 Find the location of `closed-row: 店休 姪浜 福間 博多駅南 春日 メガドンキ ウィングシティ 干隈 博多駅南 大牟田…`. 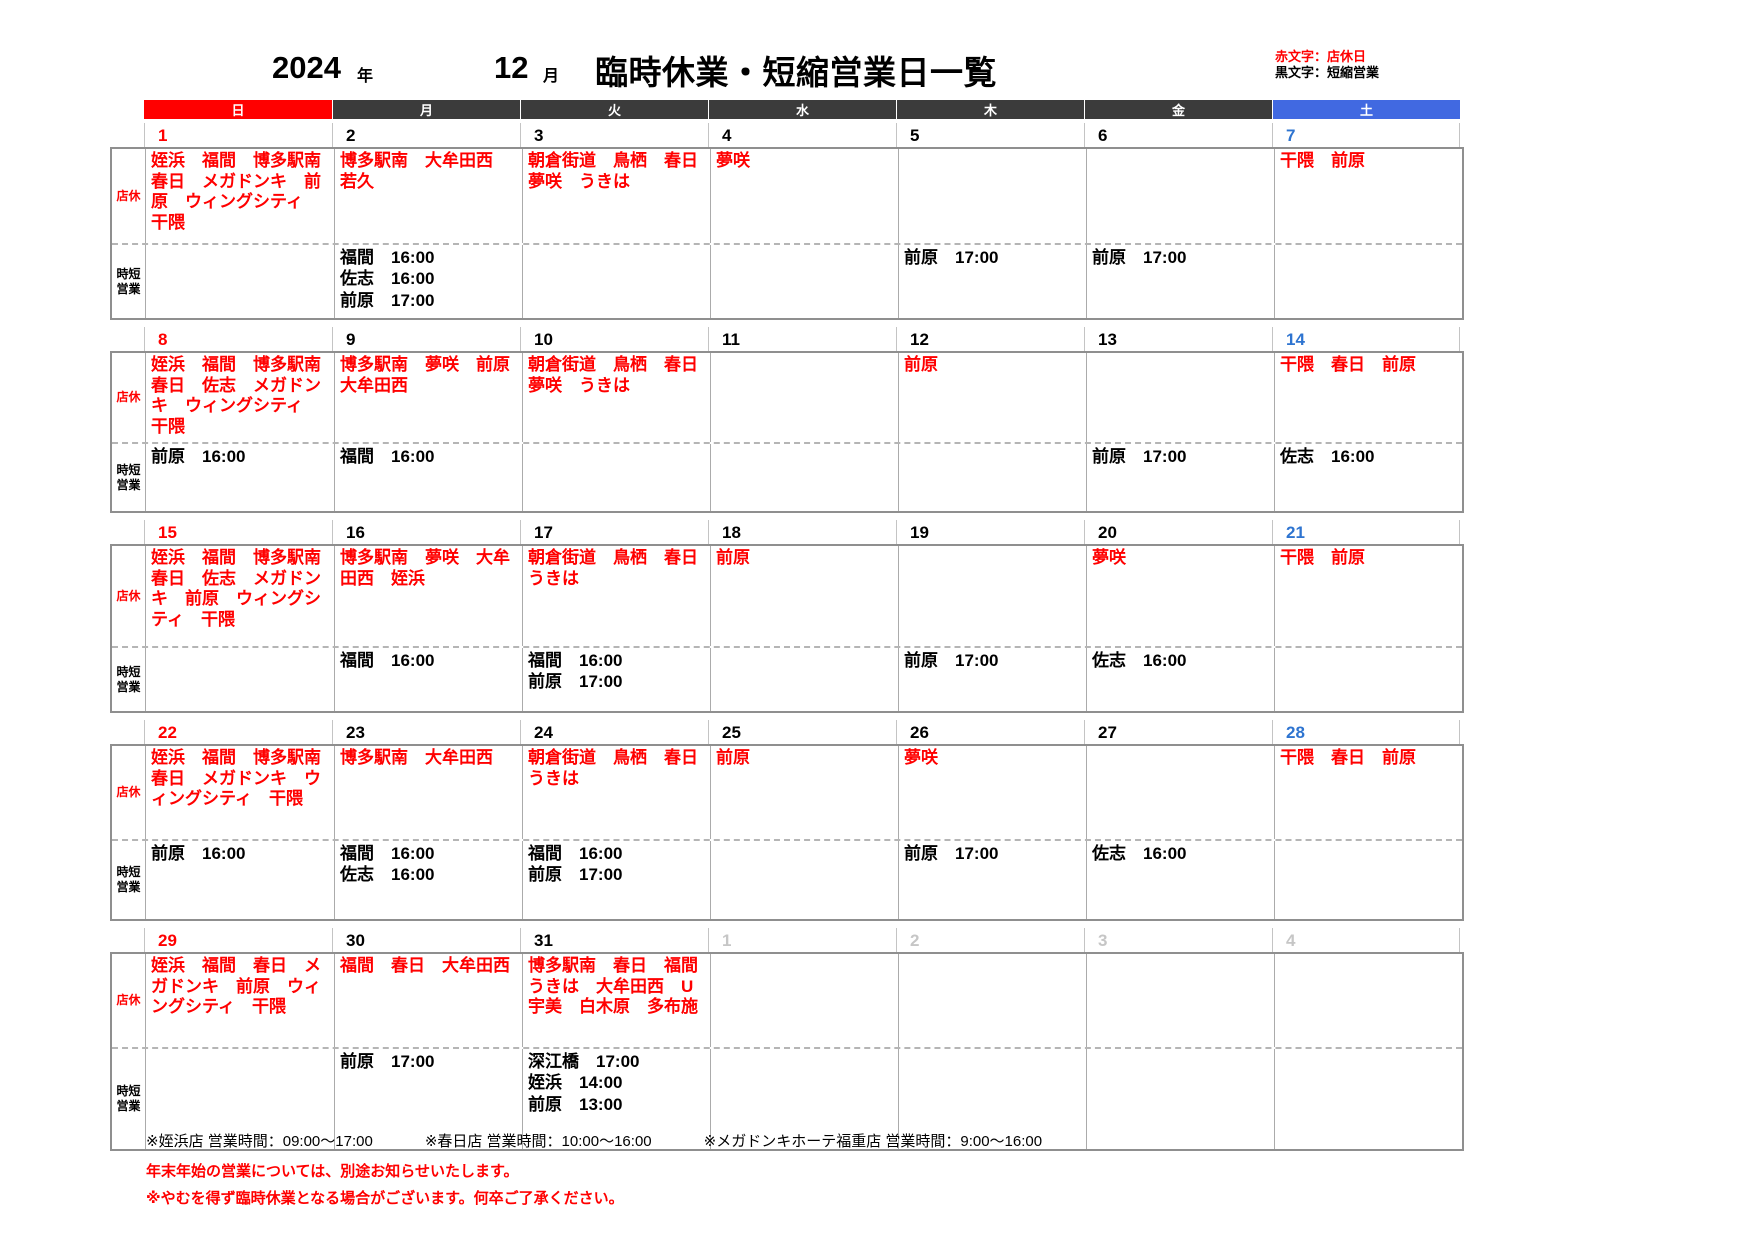

closed-row: 店休 姪浜 福間 博多駅南 春日 メガドンキ ウィングシティ 干隈 博多駅南 大牟田… is located at coordinates (787, 793).